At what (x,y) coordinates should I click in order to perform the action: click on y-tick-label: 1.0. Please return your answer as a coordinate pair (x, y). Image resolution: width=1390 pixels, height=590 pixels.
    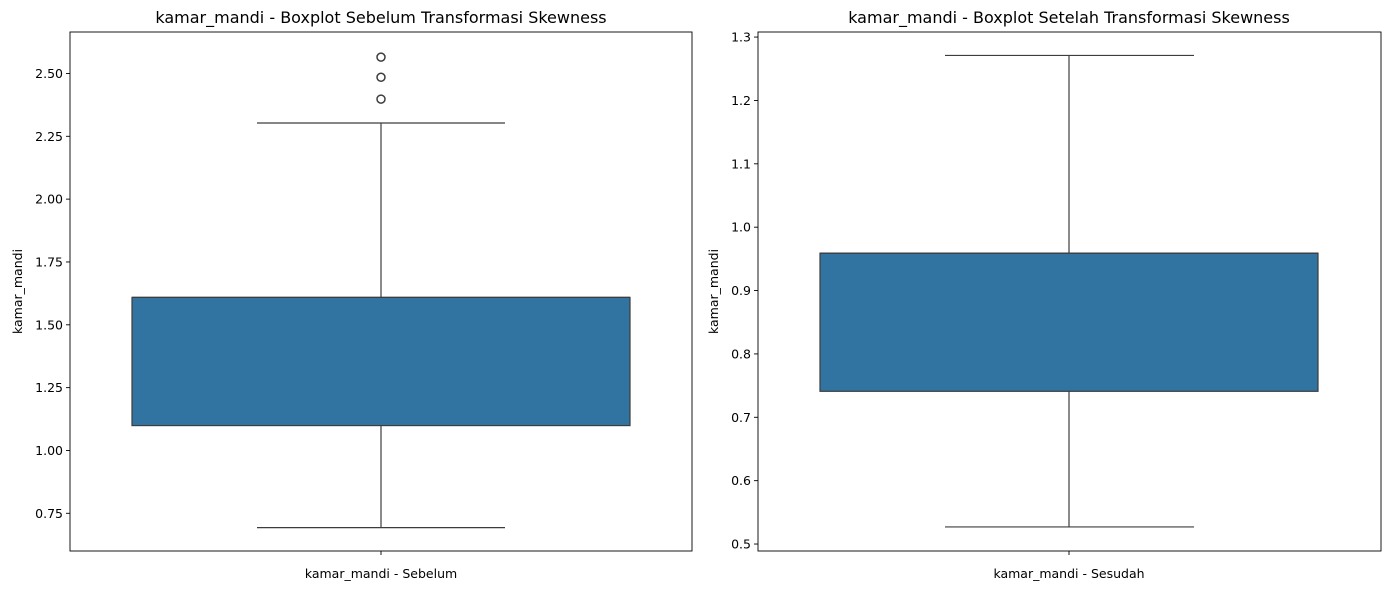
    Looking at the image, I should click on (741, 227).